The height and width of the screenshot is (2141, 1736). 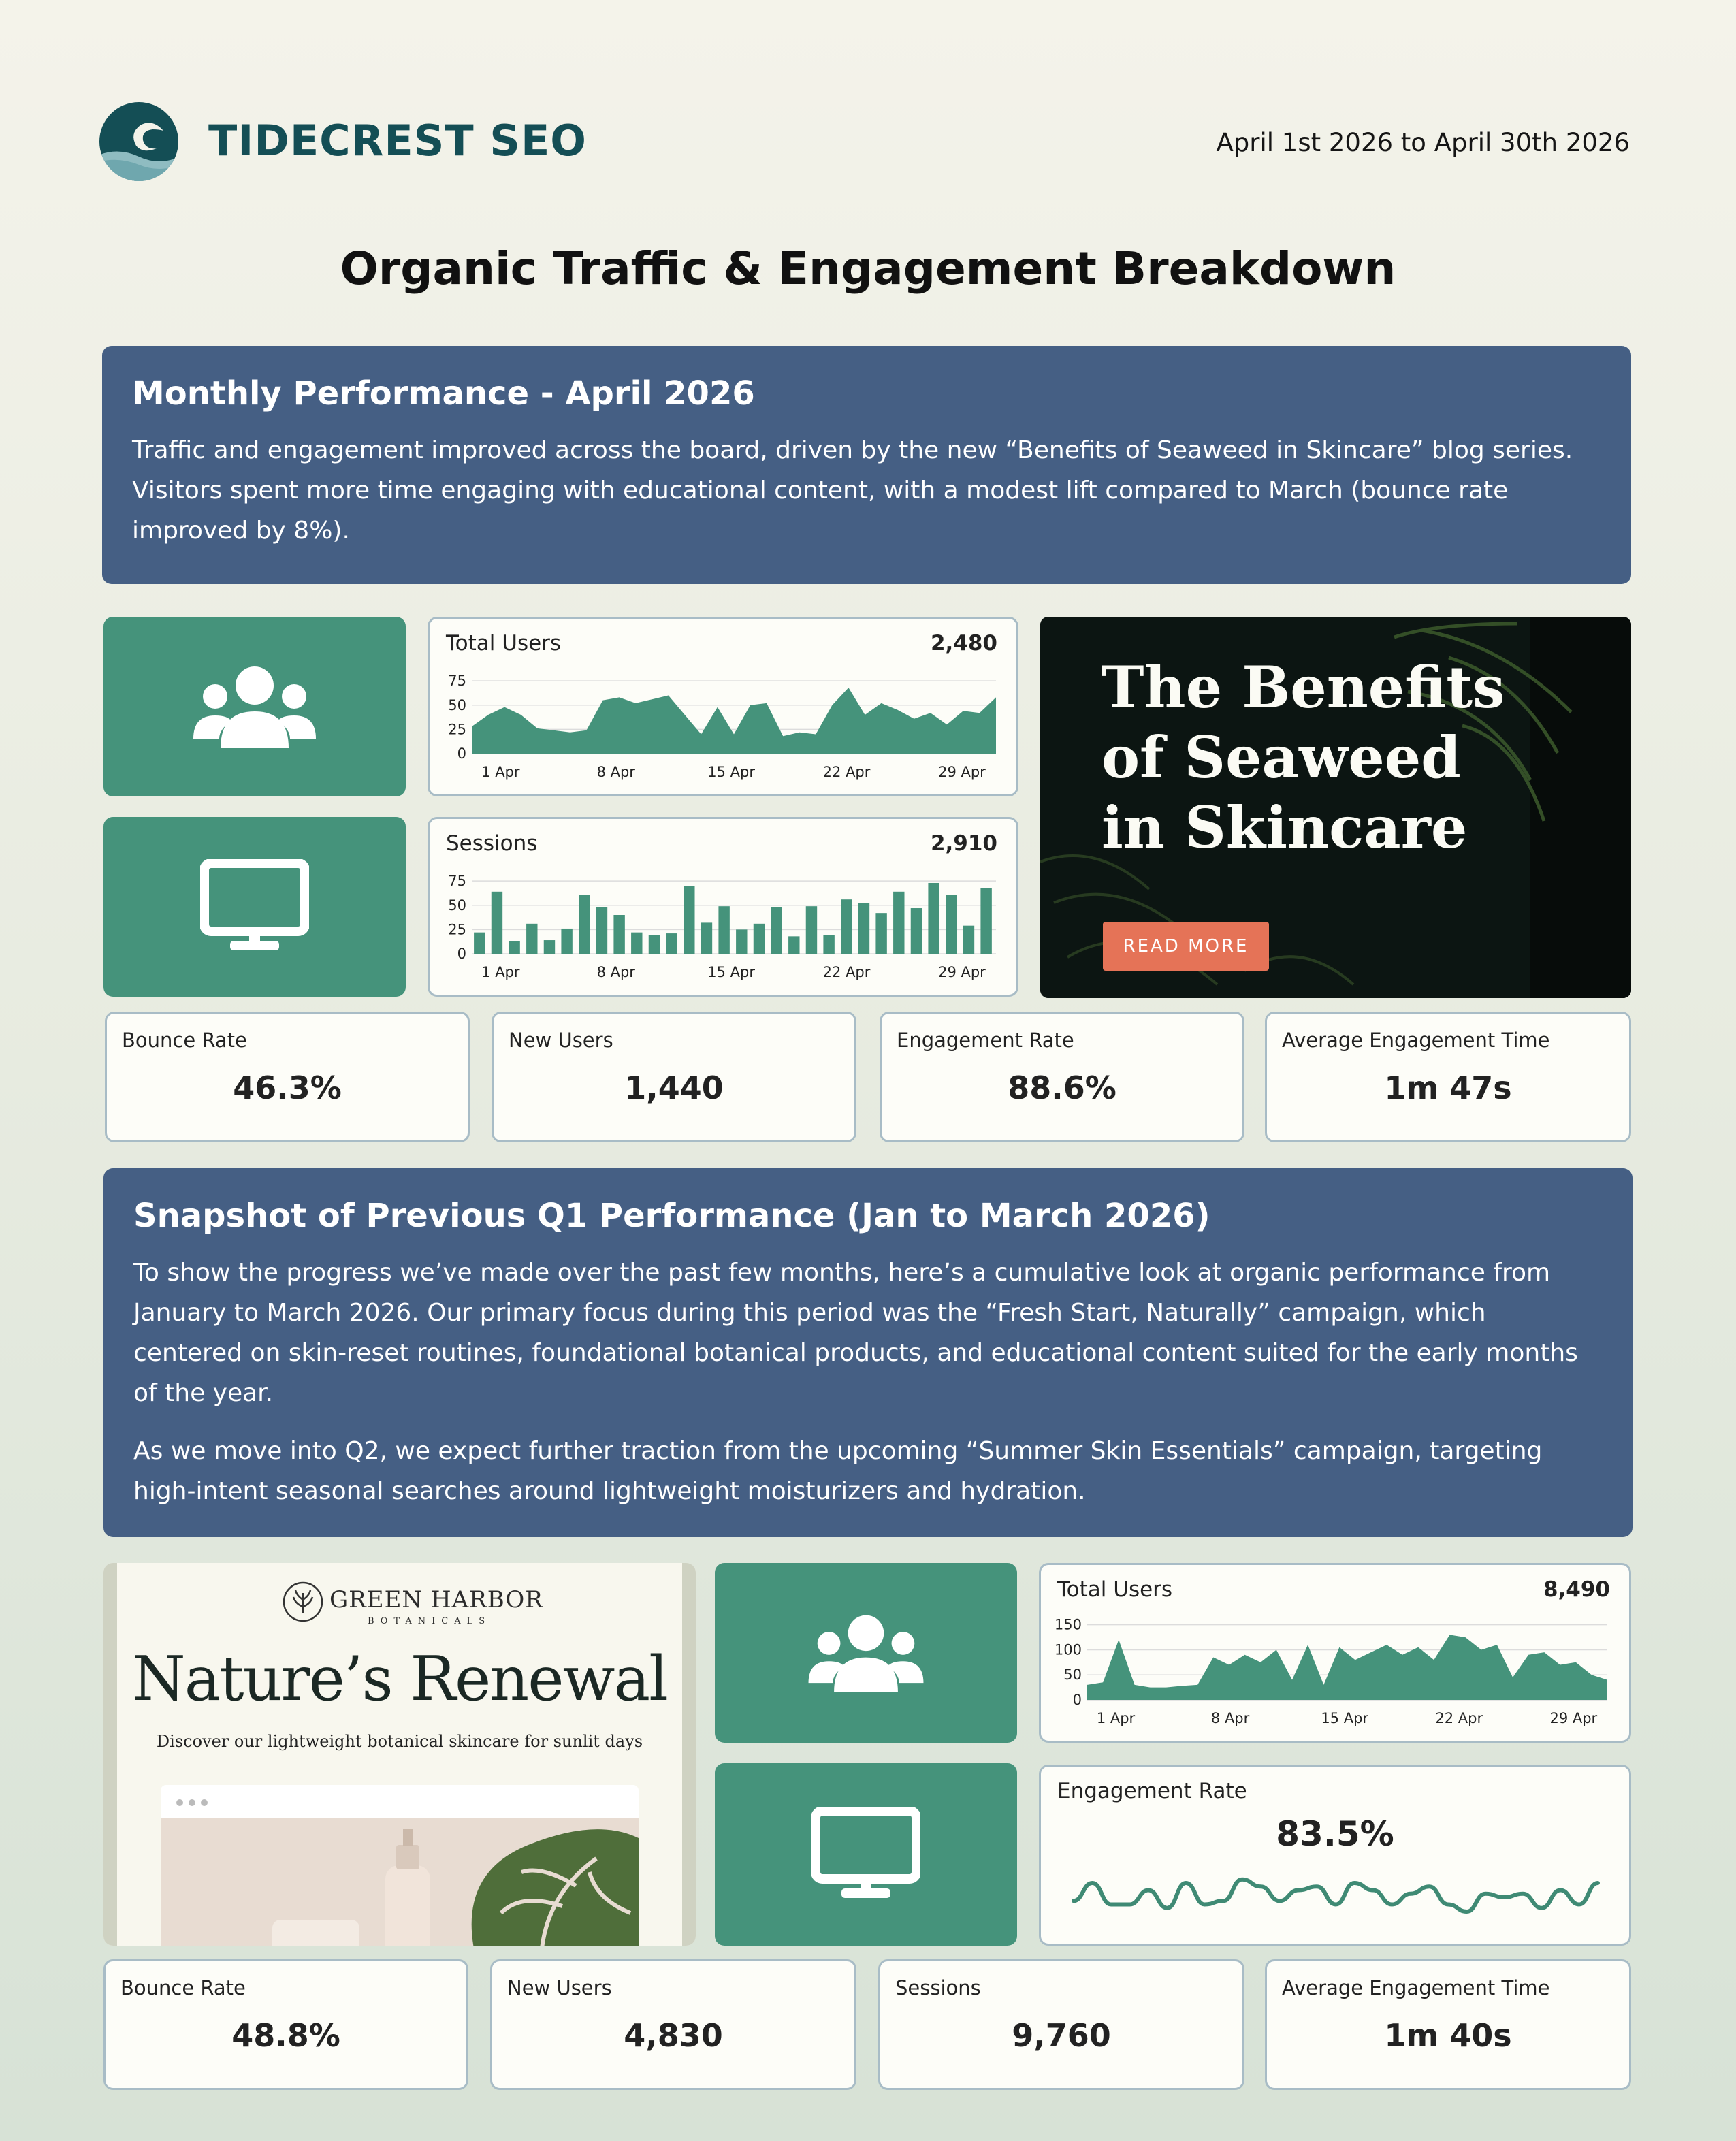 What do you see at coordinates (938, 1987) in the screenshot?
I see `stat-label: Sessions` at bounding box center [938, 1987].